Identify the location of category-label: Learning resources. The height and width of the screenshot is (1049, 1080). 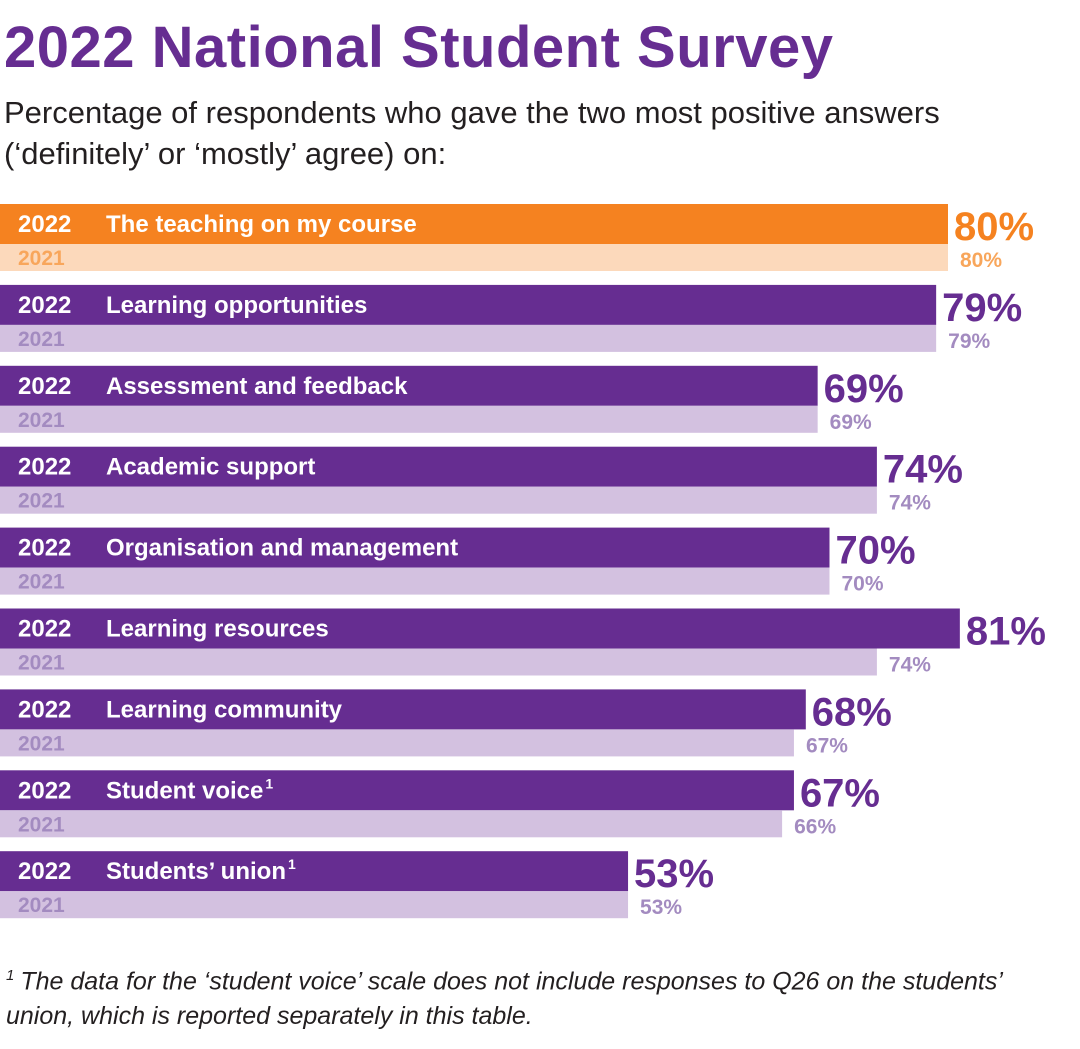
(217, 629).